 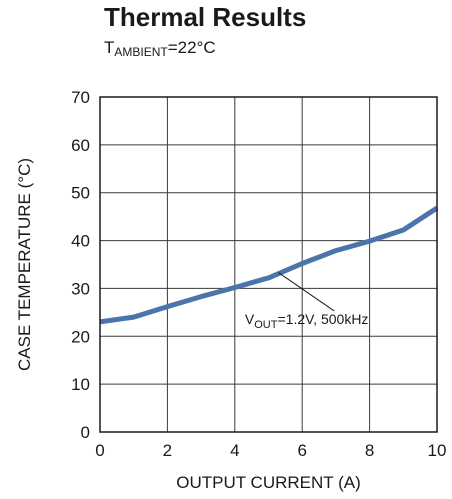 I want to click on series-annotation: VOUT=1.2V, 500kHz, so click(x=307, y=321).